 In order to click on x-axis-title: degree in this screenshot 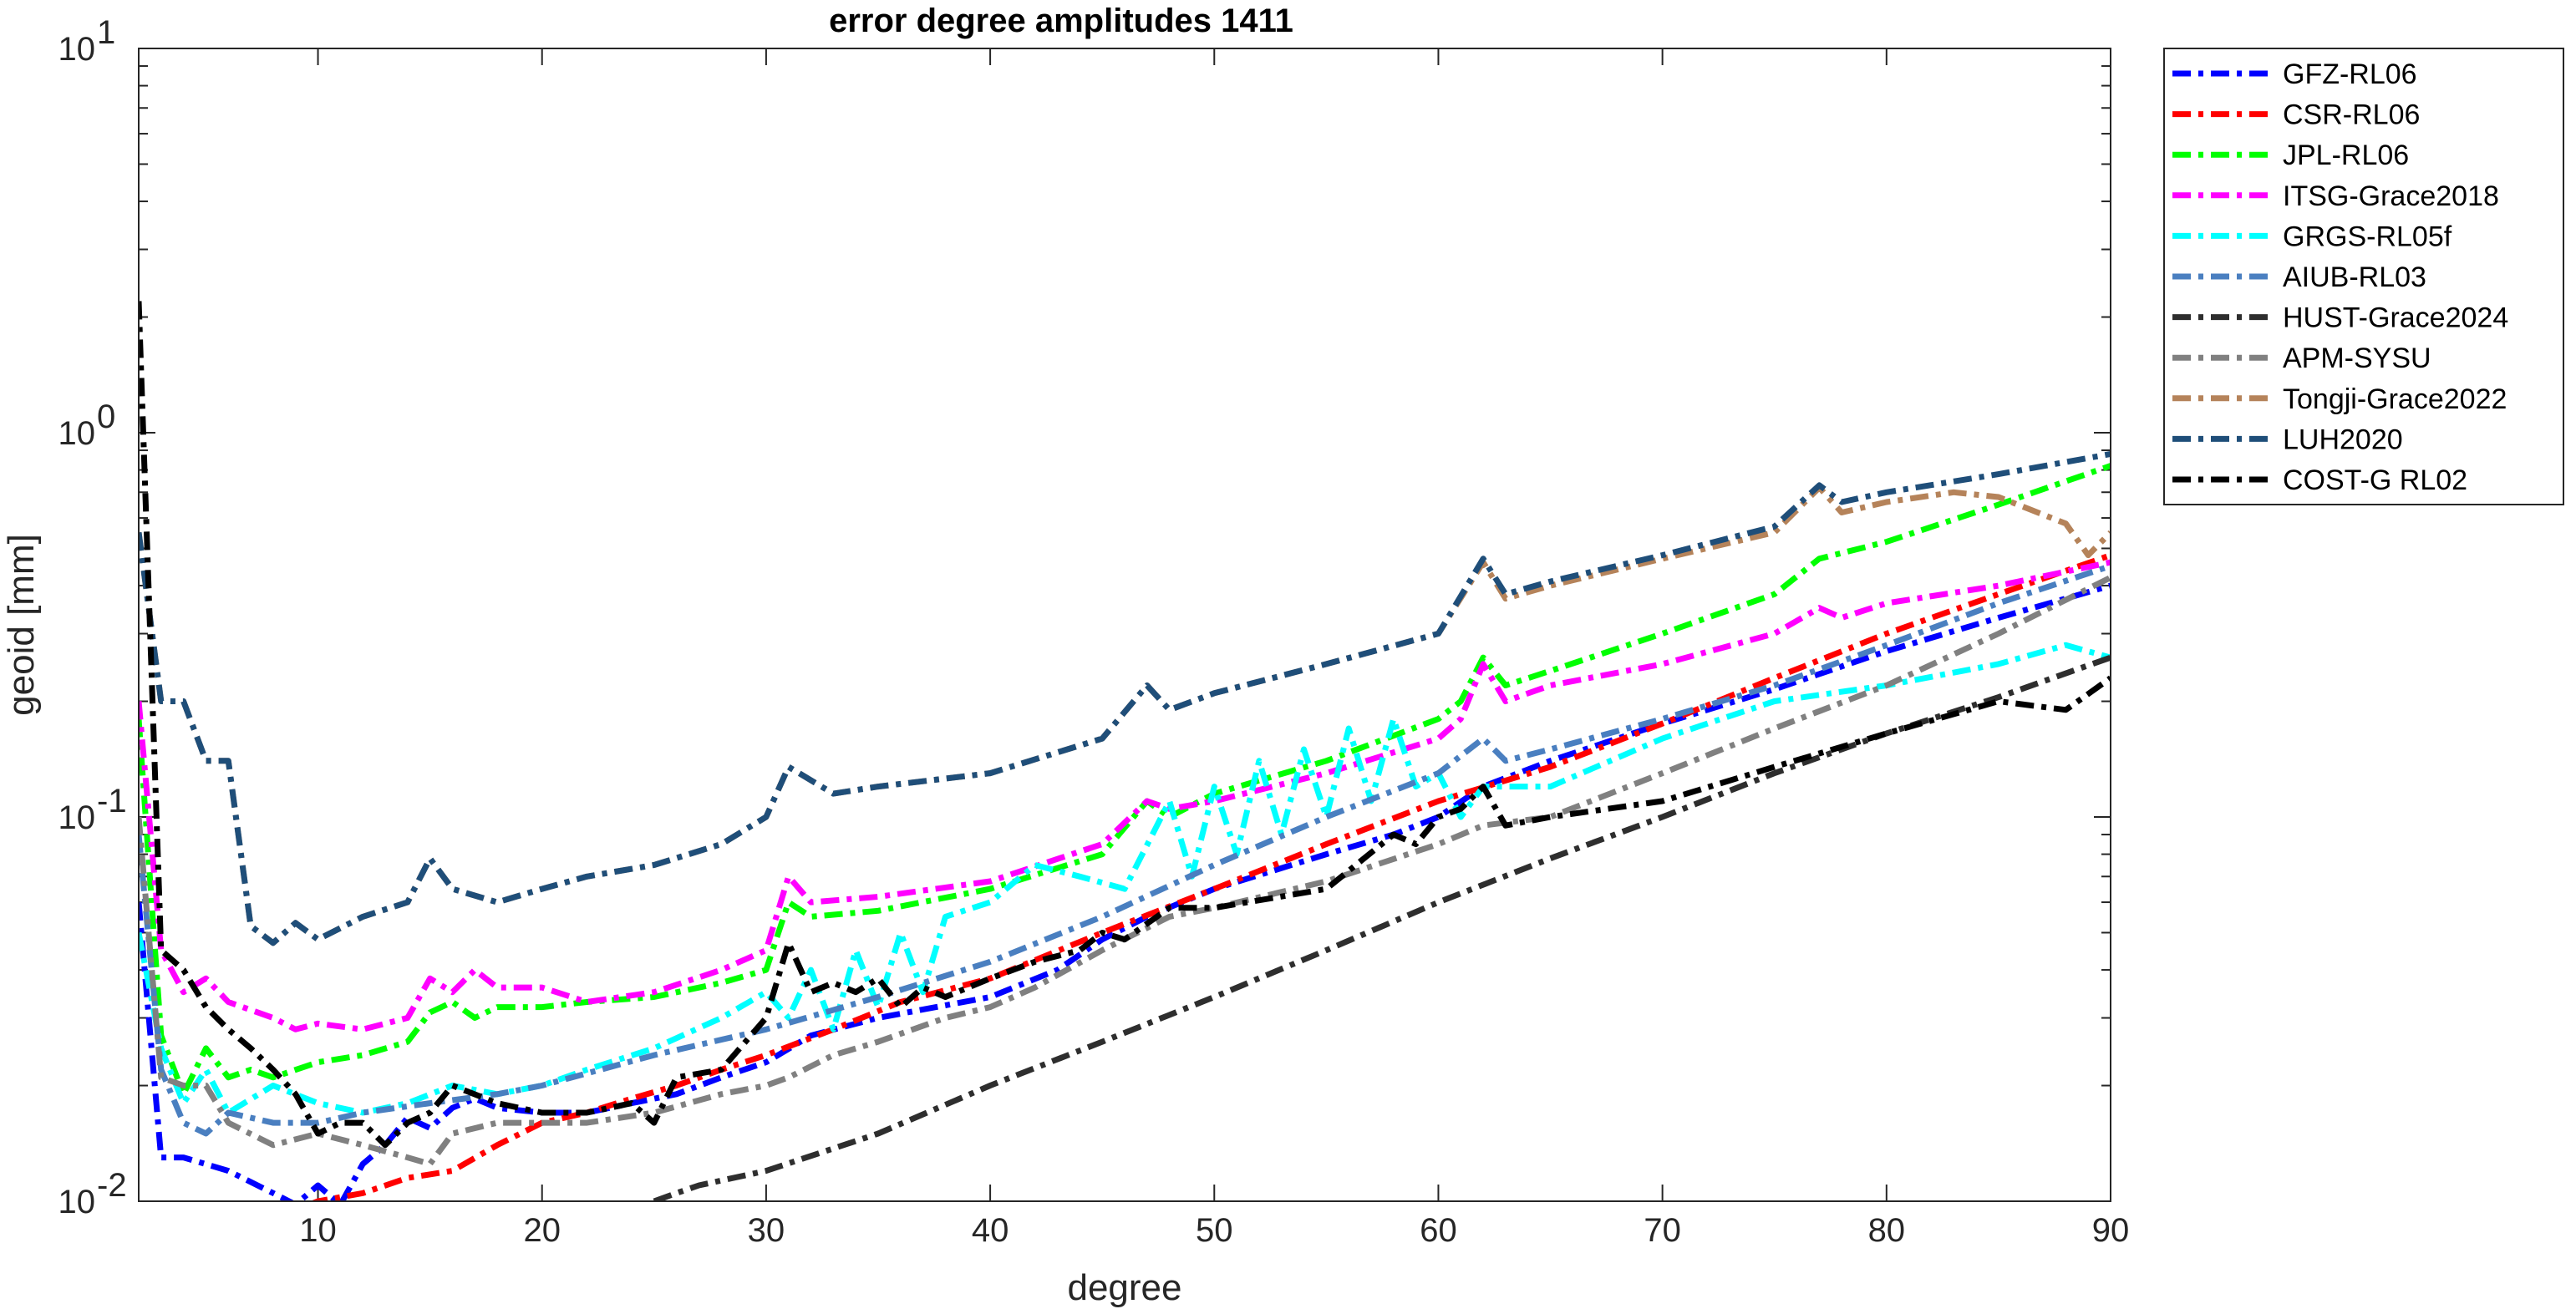, I will do `click(1124, 1287)`.